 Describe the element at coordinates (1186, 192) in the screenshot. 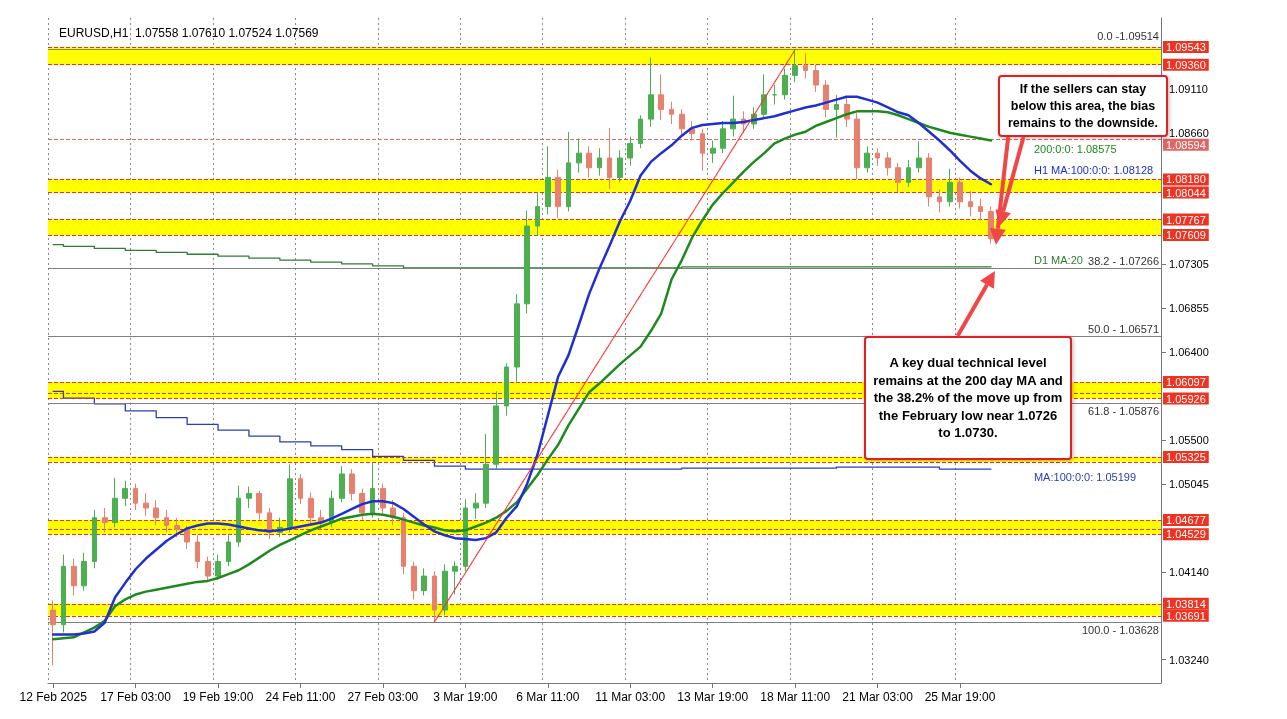

I see `ref-line-label: 1.08044` at that location.